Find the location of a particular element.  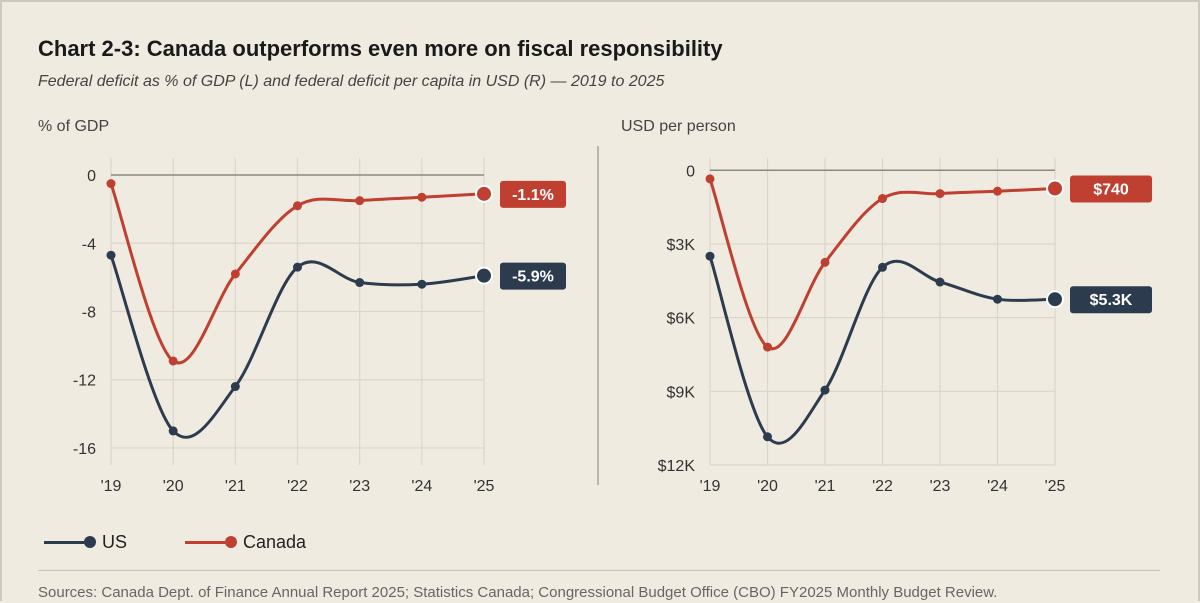

left-end-label-us: -5.9% is located at coordinates (533, 277).